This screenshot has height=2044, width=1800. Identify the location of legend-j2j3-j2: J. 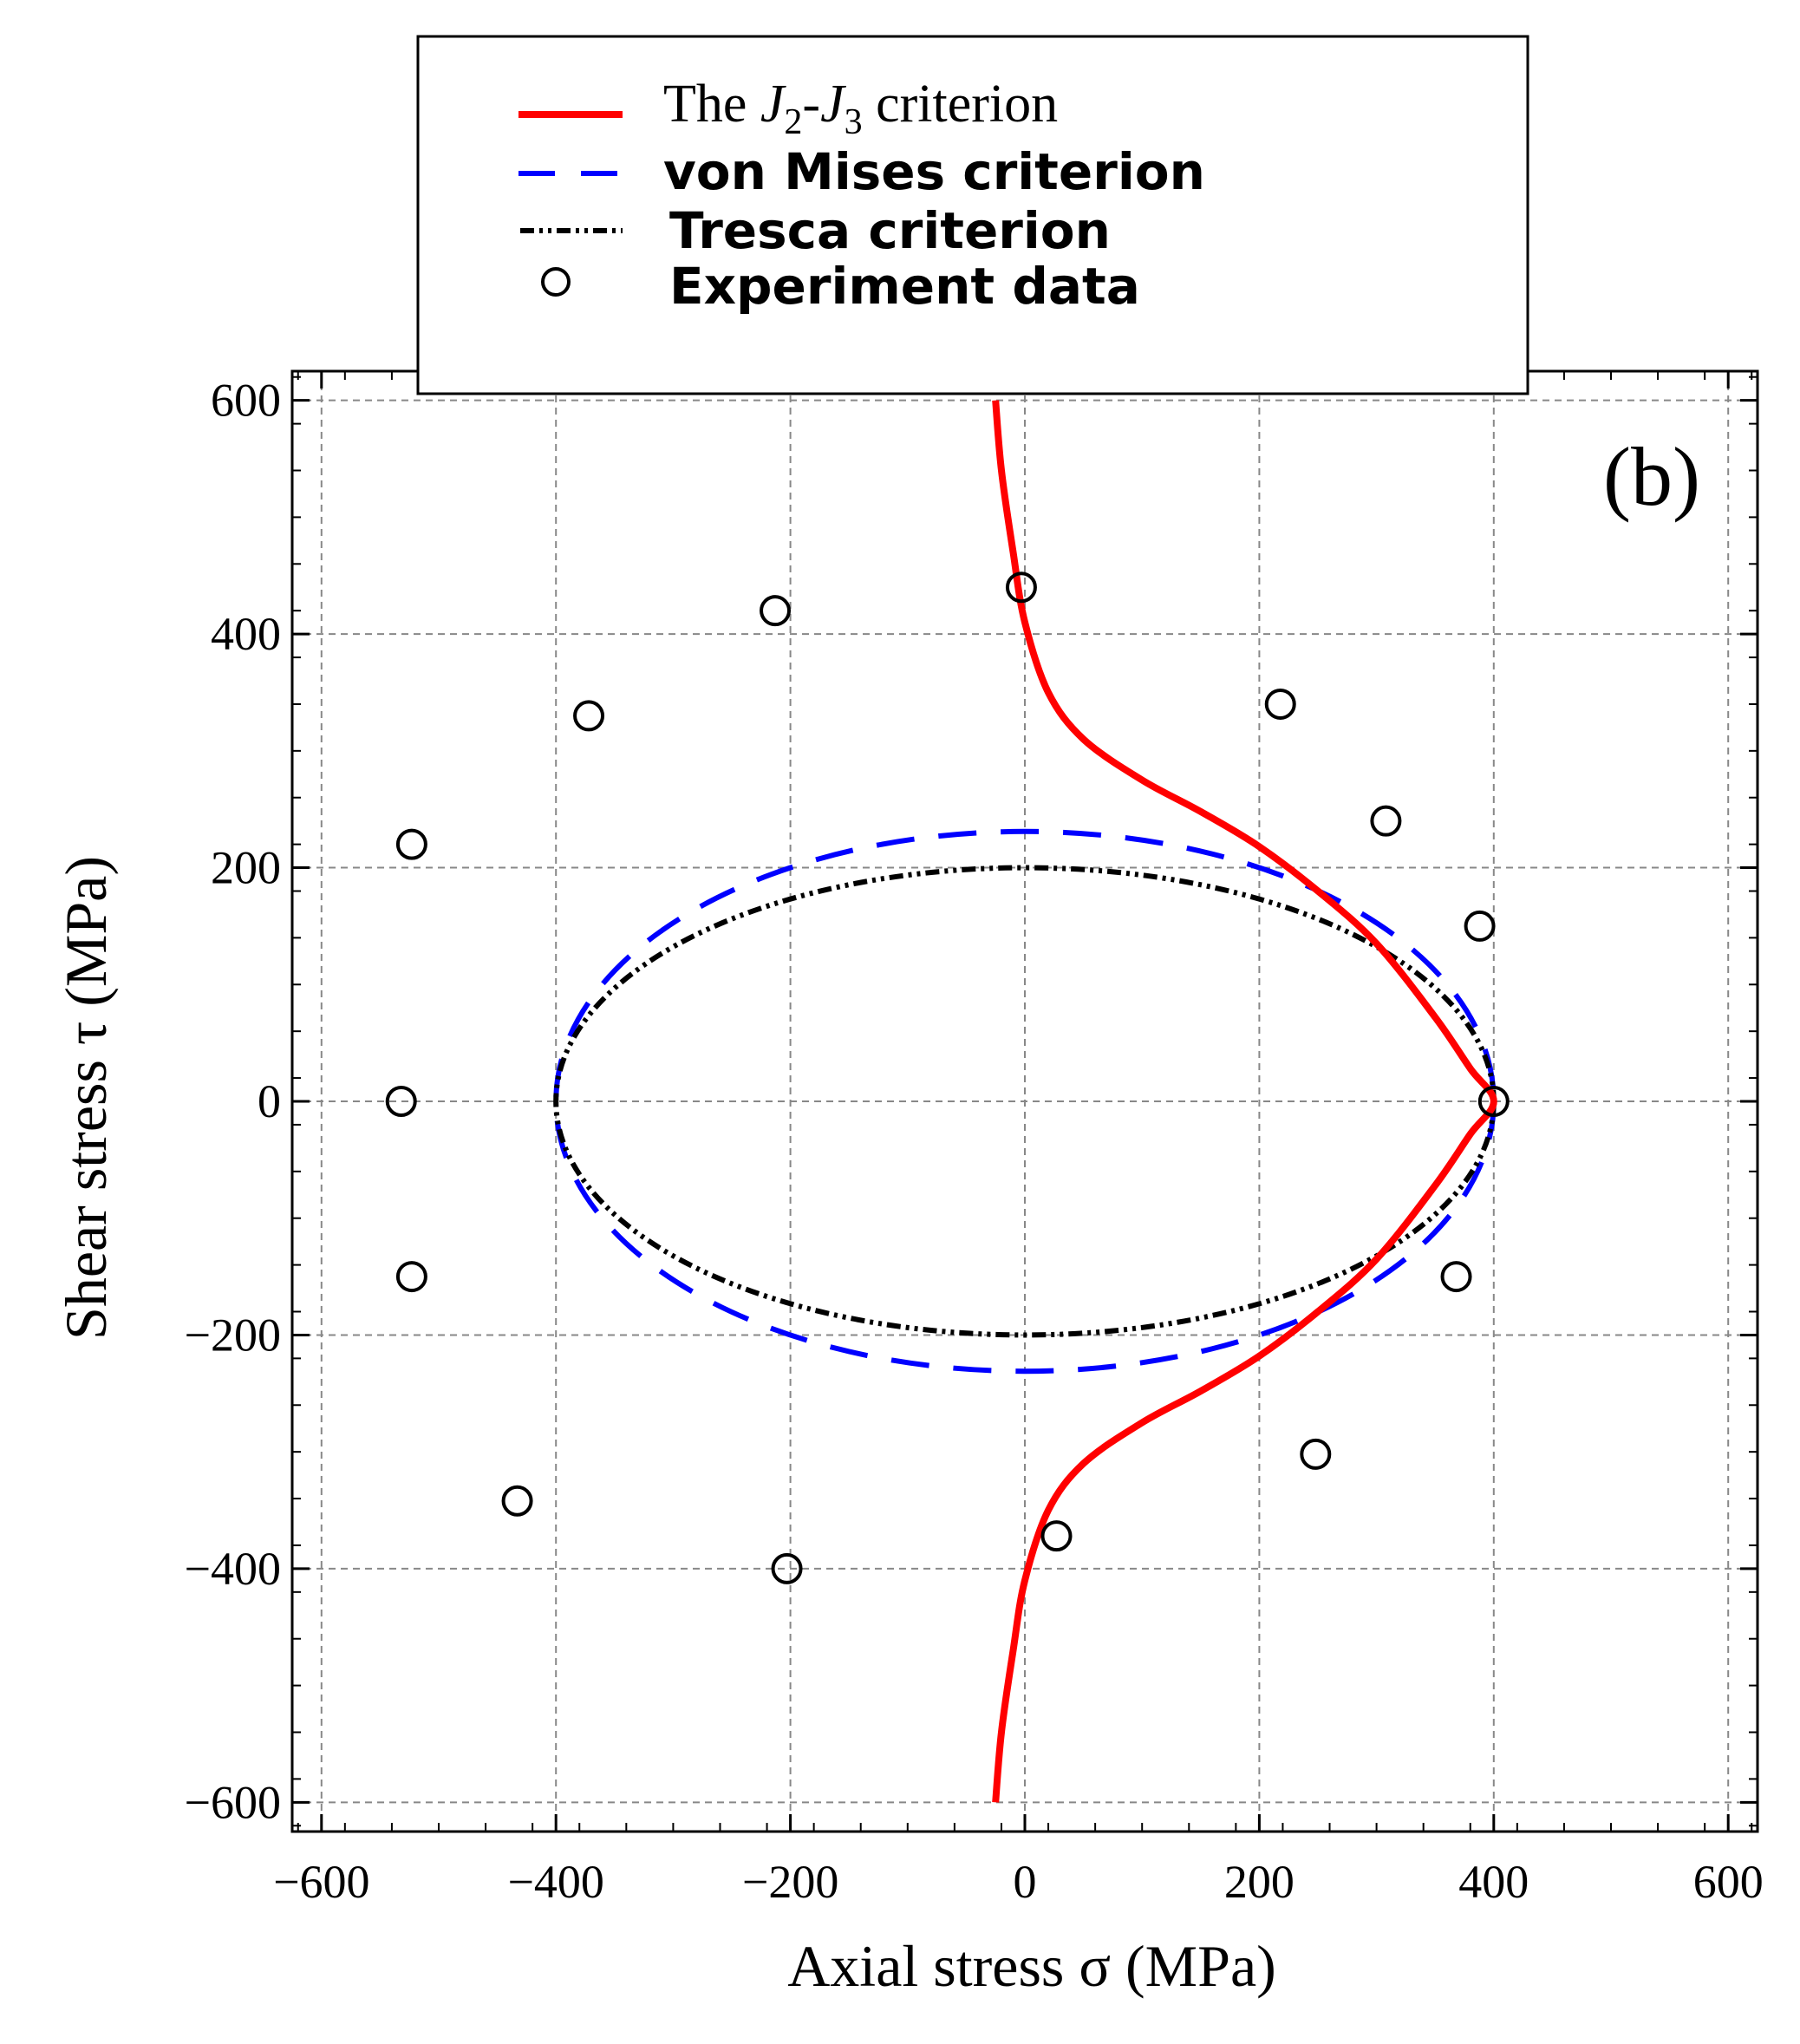
(833, 104).